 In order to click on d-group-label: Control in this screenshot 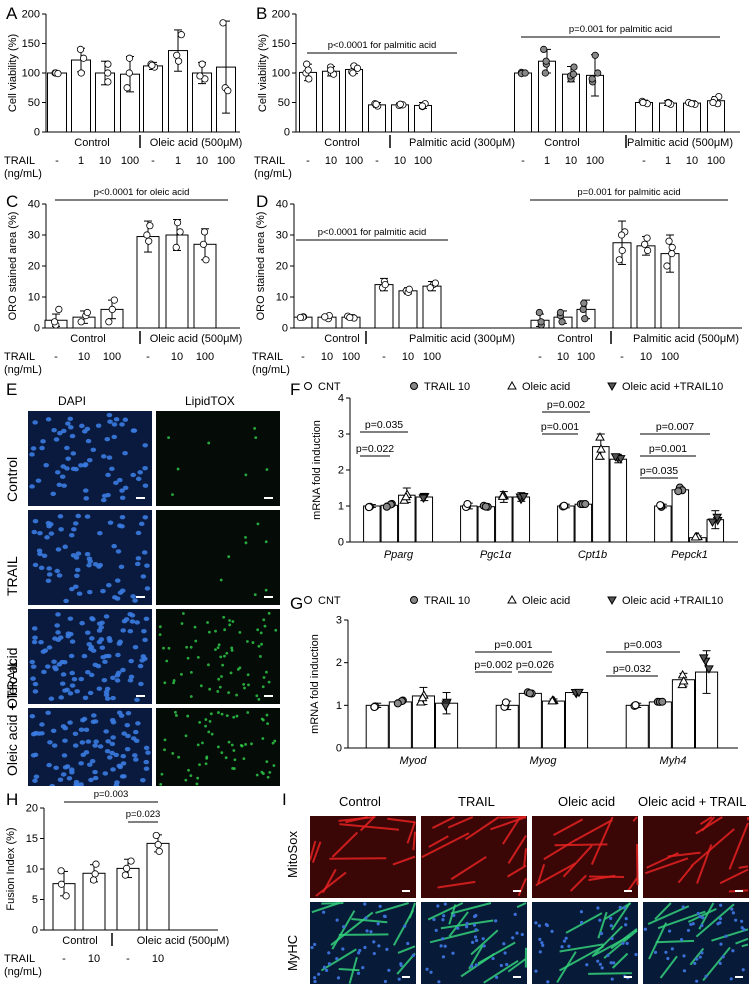, I will do `click(341, 339)`.